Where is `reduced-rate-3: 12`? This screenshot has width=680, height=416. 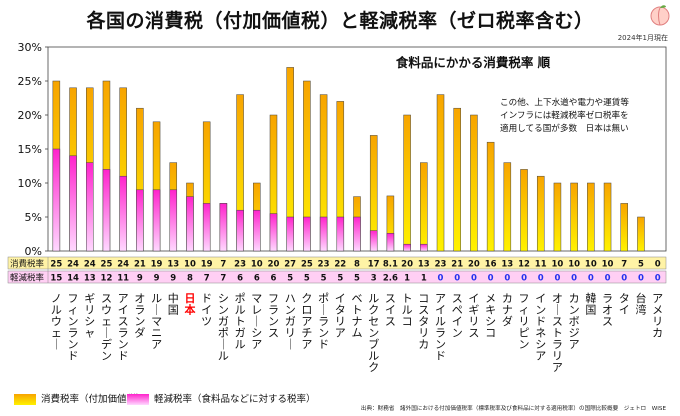
reduced-rate-3: 12 is located at coordinates (107, 279).